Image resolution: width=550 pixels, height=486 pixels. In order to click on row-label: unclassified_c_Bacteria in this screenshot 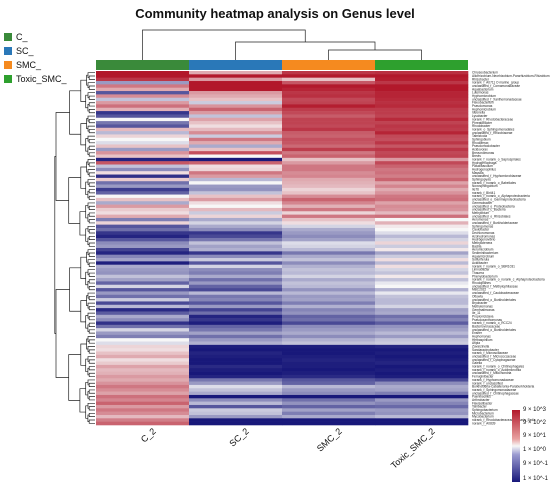, I will do `click(489, 210)`.